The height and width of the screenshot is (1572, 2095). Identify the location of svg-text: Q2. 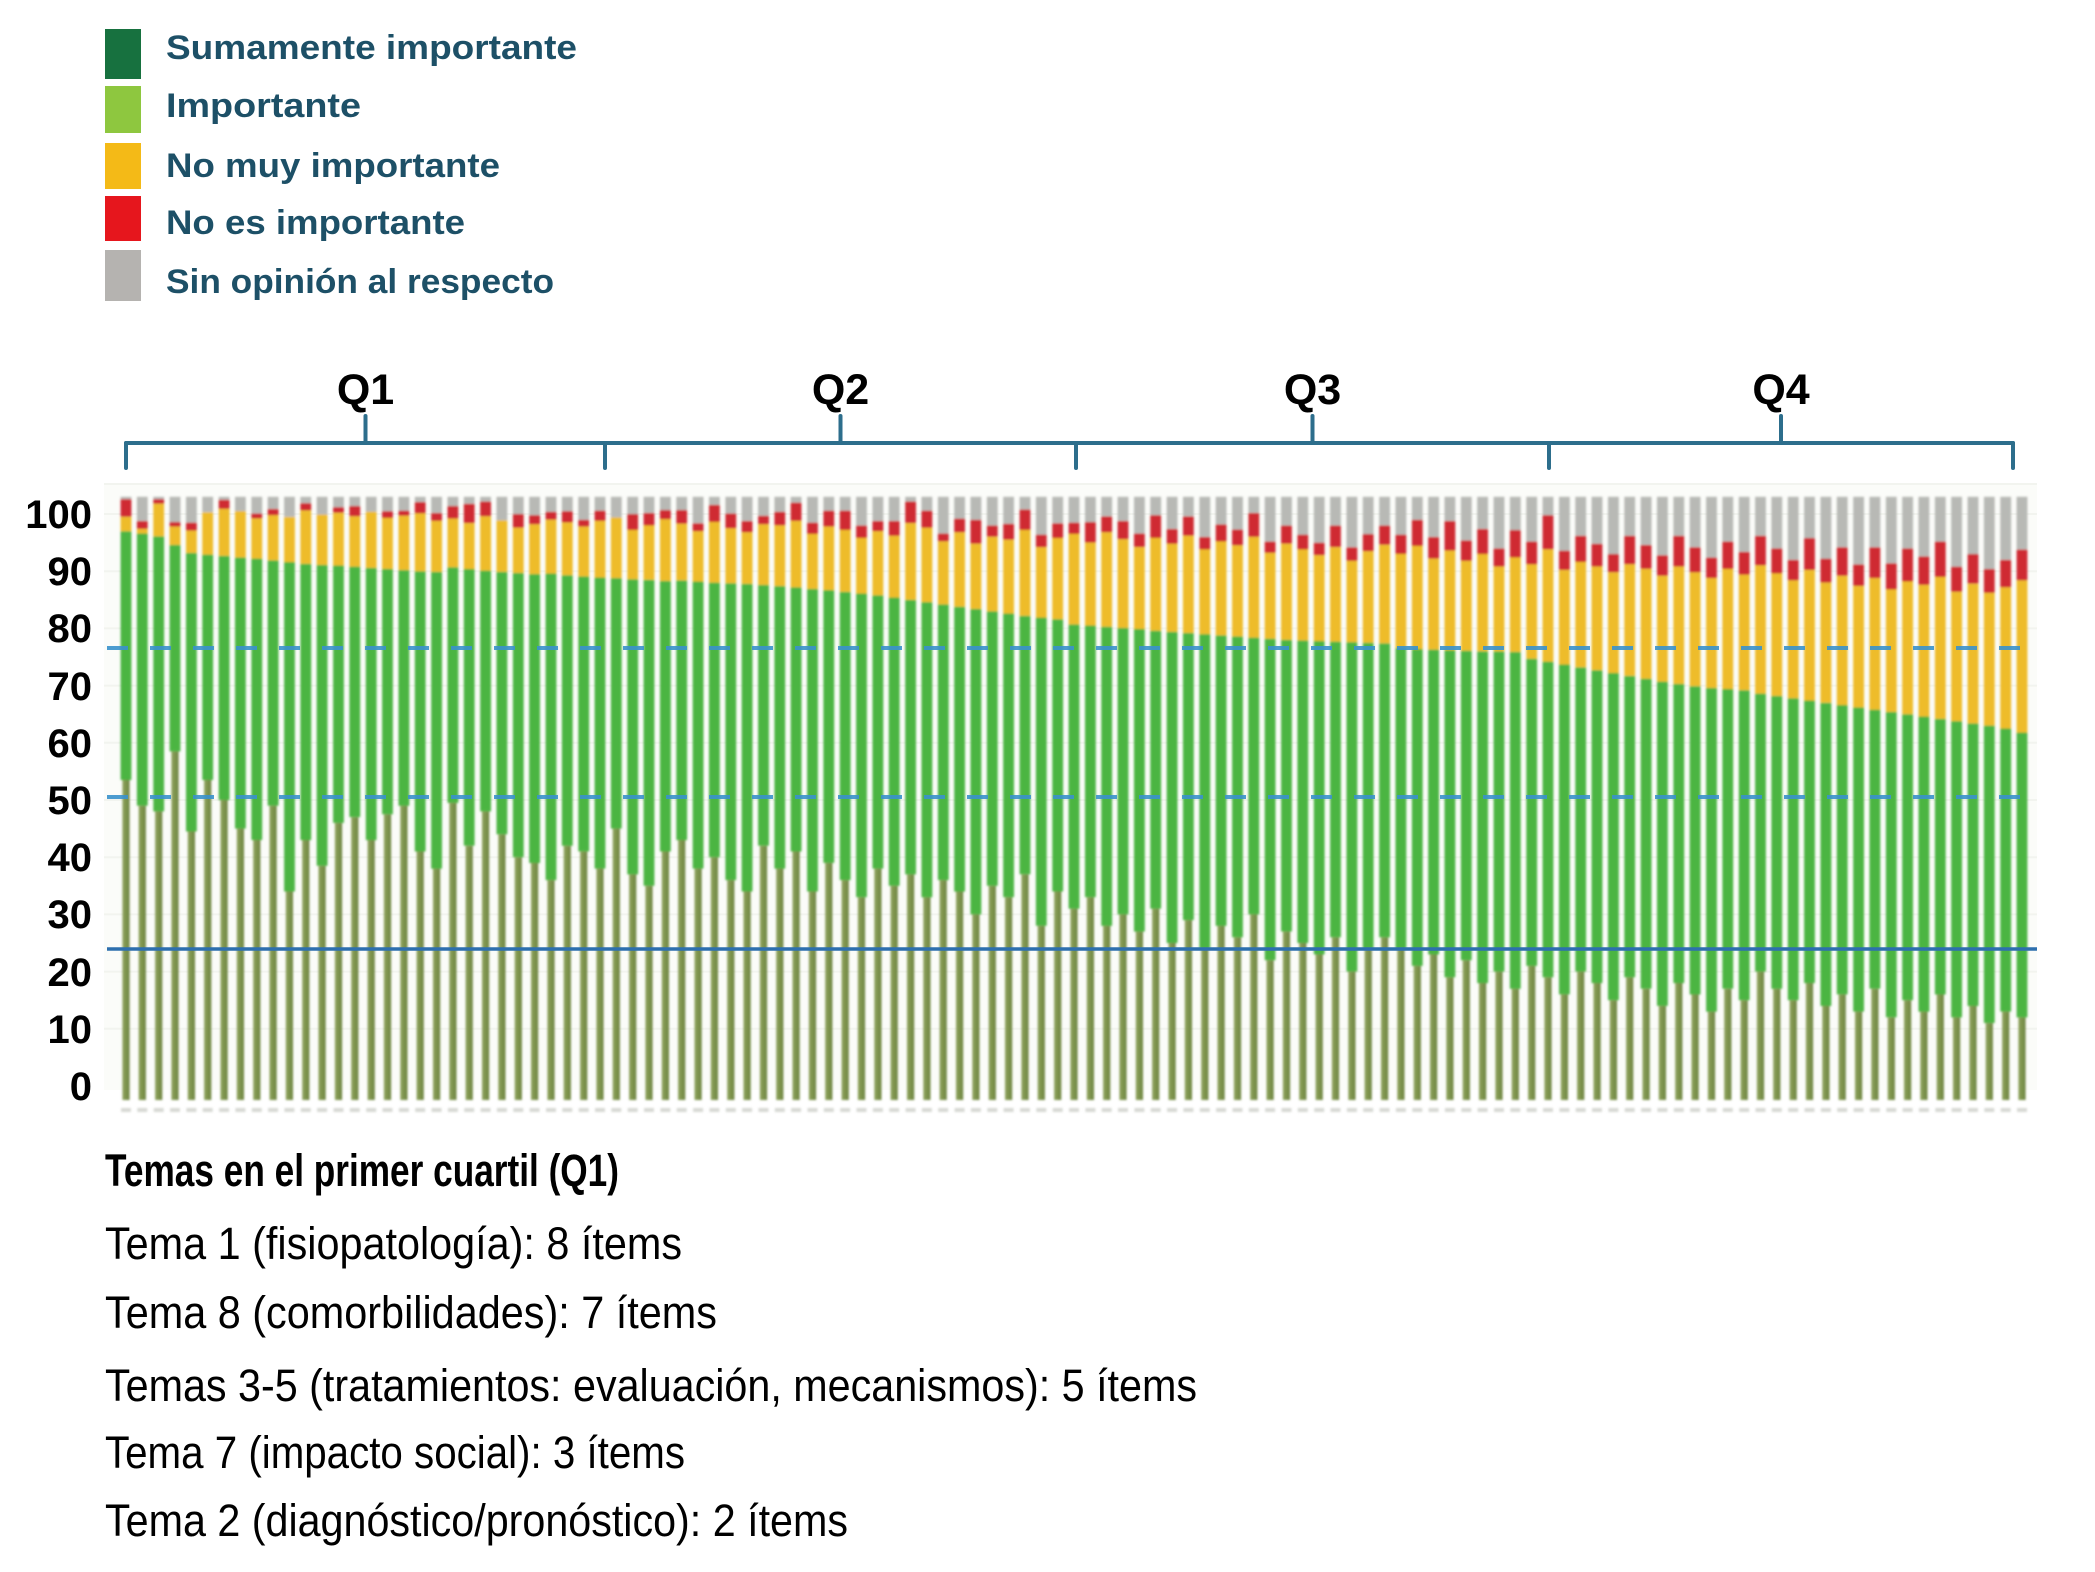
(840, 390).